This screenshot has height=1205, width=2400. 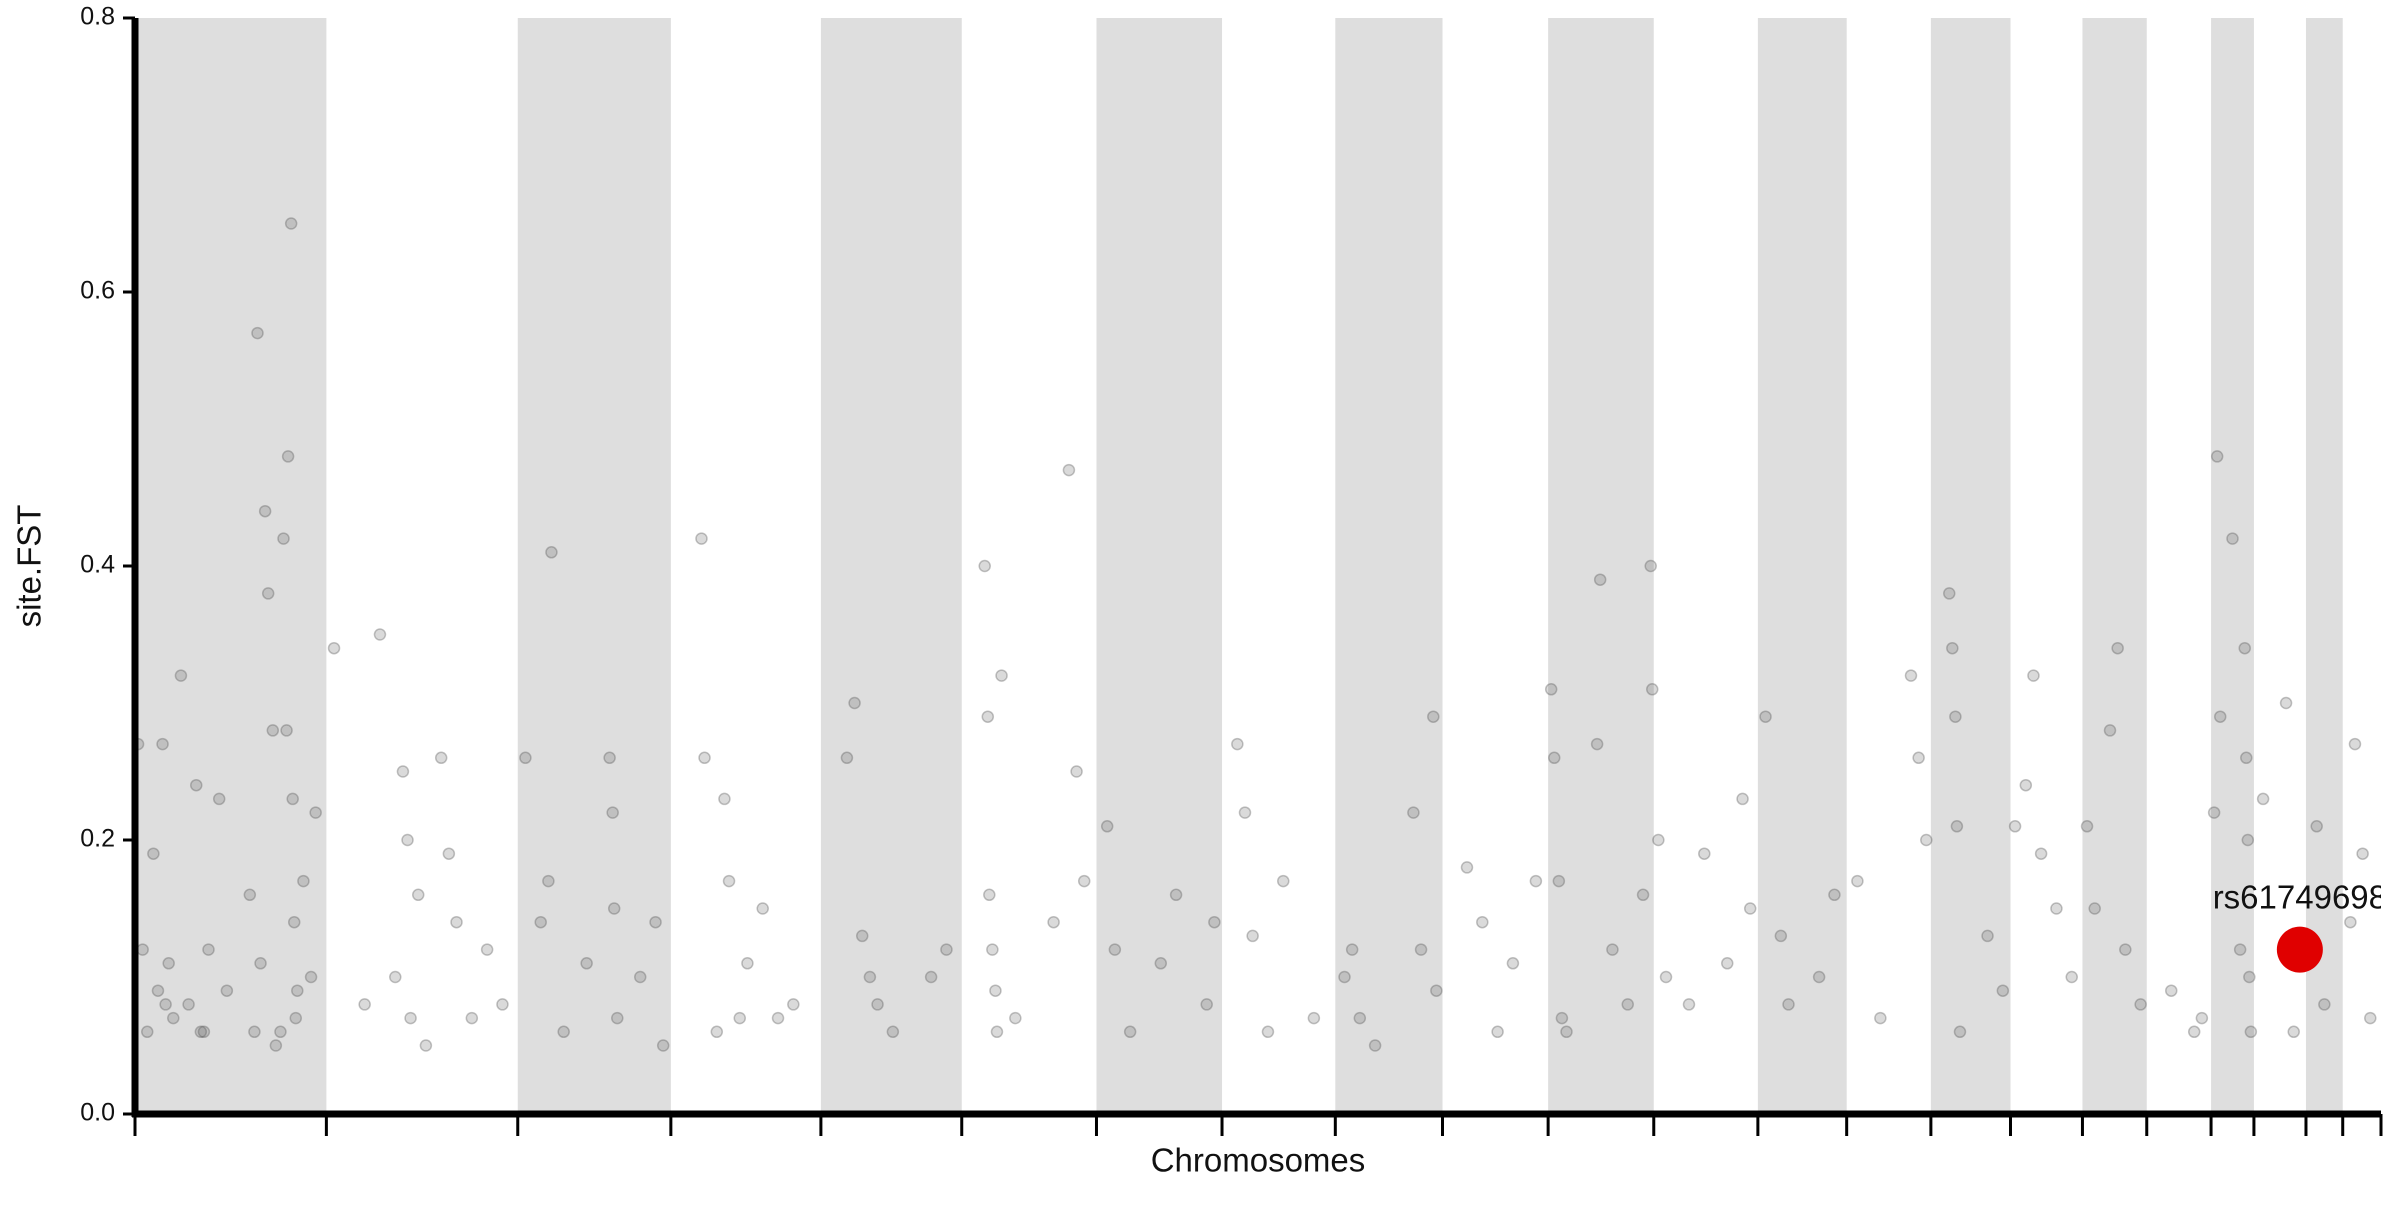 What do you see at coordinates (97, 565) in the screenshot?
I see `y-tick-label: 0.4` at bounding box center [97, 565].